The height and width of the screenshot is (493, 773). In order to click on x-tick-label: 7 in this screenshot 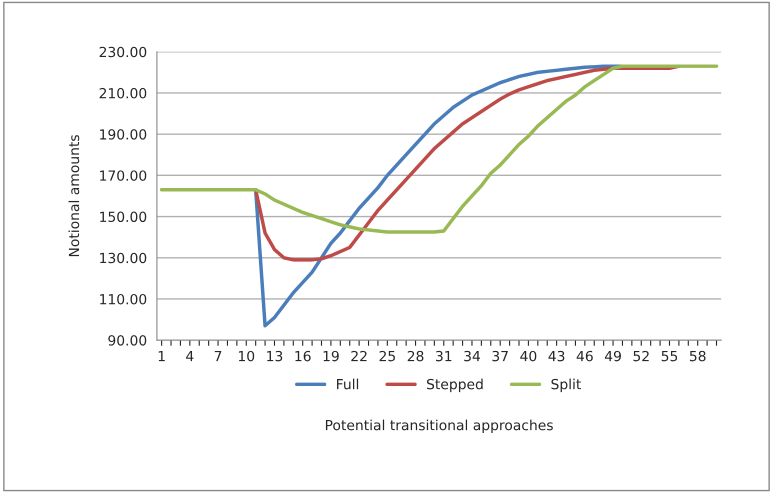, I will do `click(218, 356)`.